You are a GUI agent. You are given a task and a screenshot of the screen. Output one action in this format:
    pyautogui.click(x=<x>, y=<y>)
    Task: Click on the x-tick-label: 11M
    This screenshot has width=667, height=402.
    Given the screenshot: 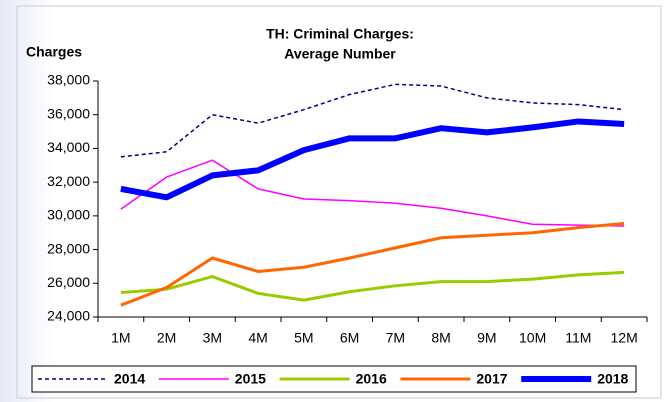 What is the action you would take?
    pyautogui.click(x=578, y=338)
    